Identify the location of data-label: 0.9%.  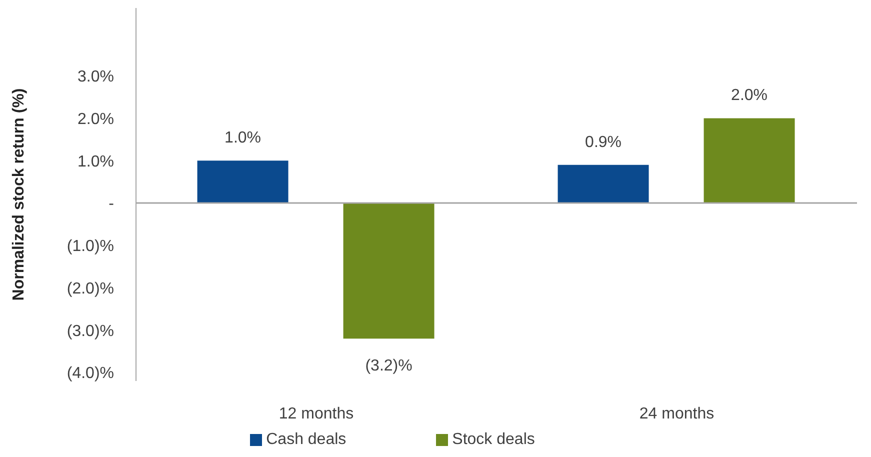
(603, 142).